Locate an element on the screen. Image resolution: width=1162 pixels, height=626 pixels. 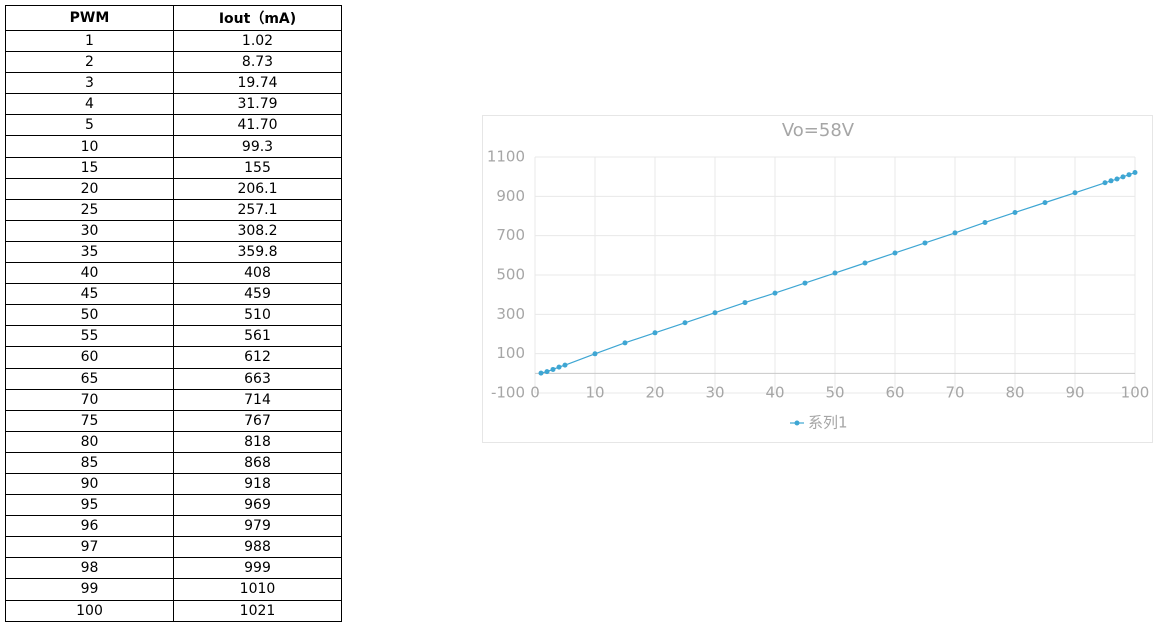
chart-title: Vo=58V is located at coordinates (818, 130).